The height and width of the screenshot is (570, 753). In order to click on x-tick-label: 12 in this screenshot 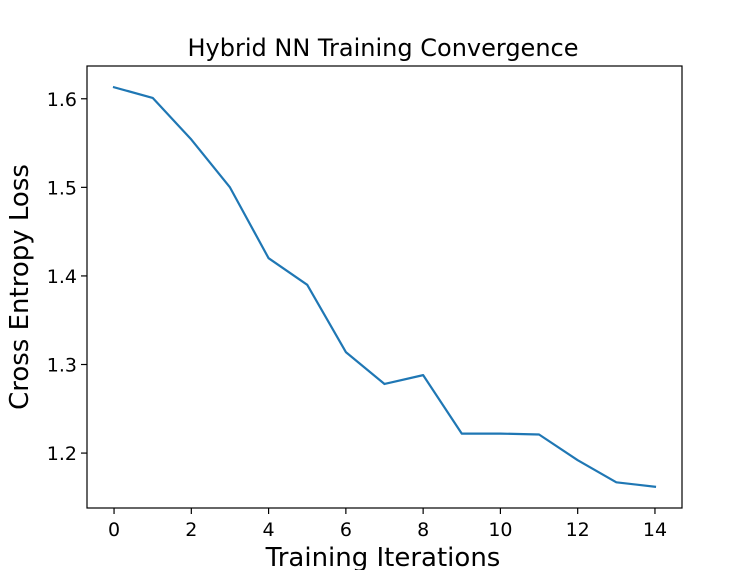, I will do `click(578, 530)`.